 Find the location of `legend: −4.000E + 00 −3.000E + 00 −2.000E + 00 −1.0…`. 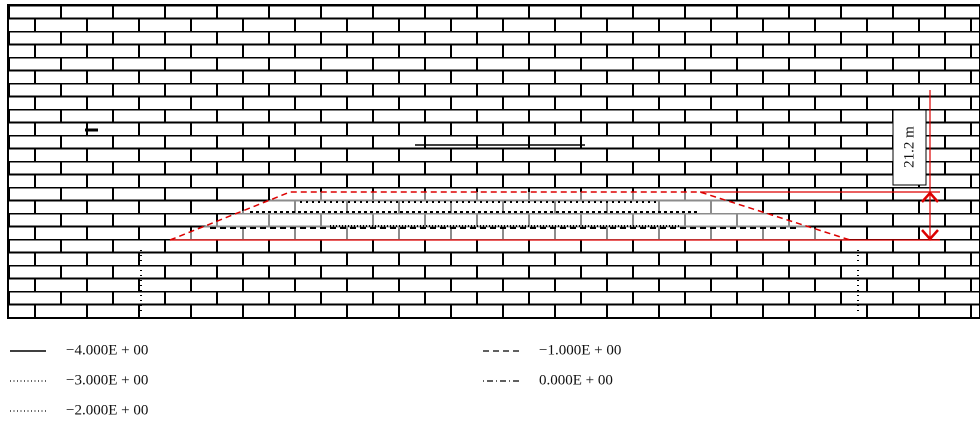

legend: −4.000E + 00 −3.000E + 00 −2.000E + 00 −1.0… is located at coordinates (315, 380).